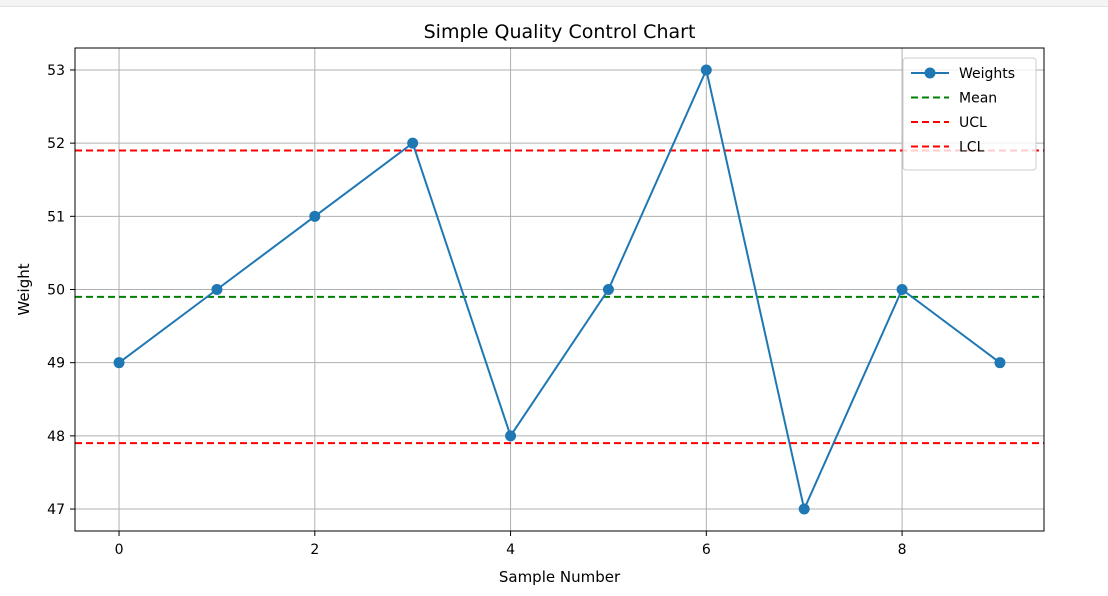 This screenshot has height=596, width=1108. What do you see at coordinates (560, 577) in the screenshot?
I see `x-axis-label: Sample Number` at bounding box center [560, 577].